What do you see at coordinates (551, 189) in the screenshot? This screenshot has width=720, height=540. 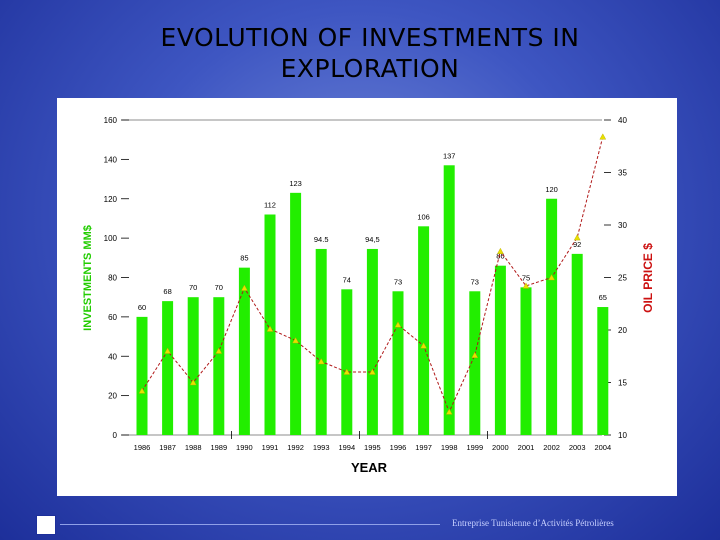 I see `bar-data-label: 120` at bounding box center [551, 189].